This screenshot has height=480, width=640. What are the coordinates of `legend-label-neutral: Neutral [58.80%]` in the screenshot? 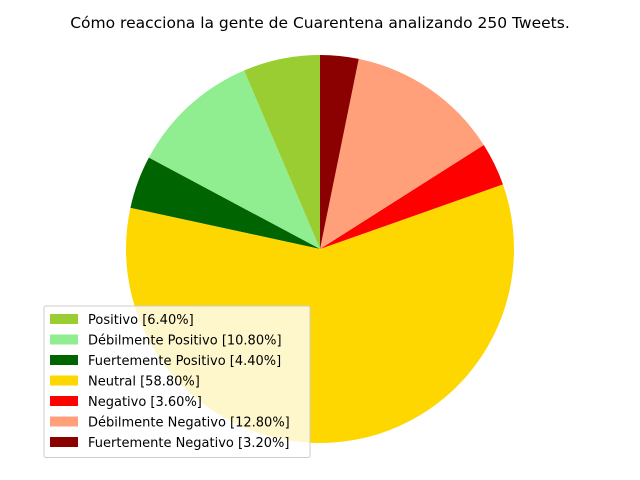 It's located at (144, 382).